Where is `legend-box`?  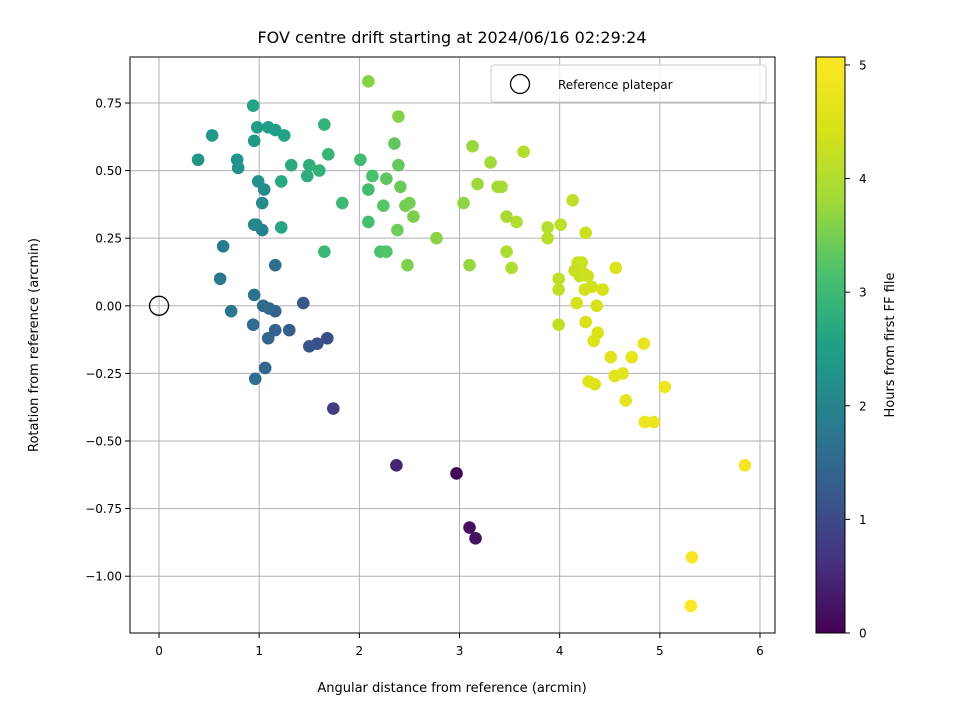
legend-box is located at coordinates (628, 83).